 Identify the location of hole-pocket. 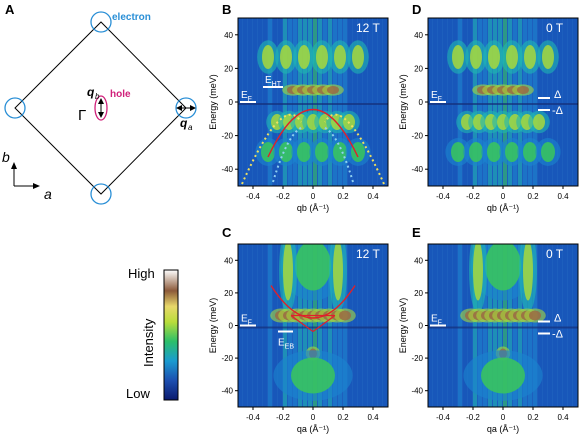
(101, 108).